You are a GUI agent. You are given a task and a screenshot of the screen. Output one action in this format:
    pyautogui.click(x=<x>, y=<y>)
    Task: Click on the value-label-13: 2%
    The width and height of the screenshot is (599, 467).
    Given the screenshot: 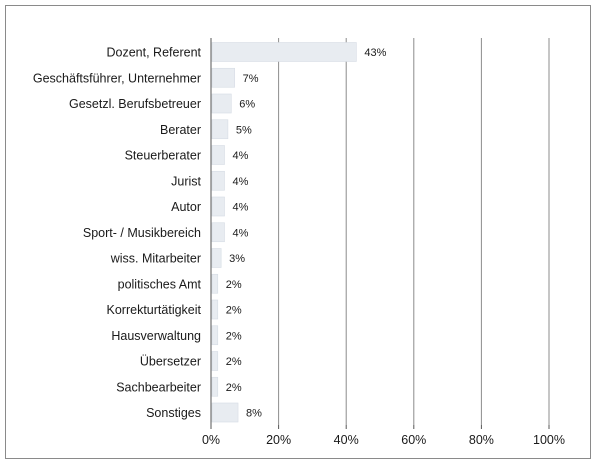 What is the action you would take?
    pyautogui.click(x=234, y=388)
    